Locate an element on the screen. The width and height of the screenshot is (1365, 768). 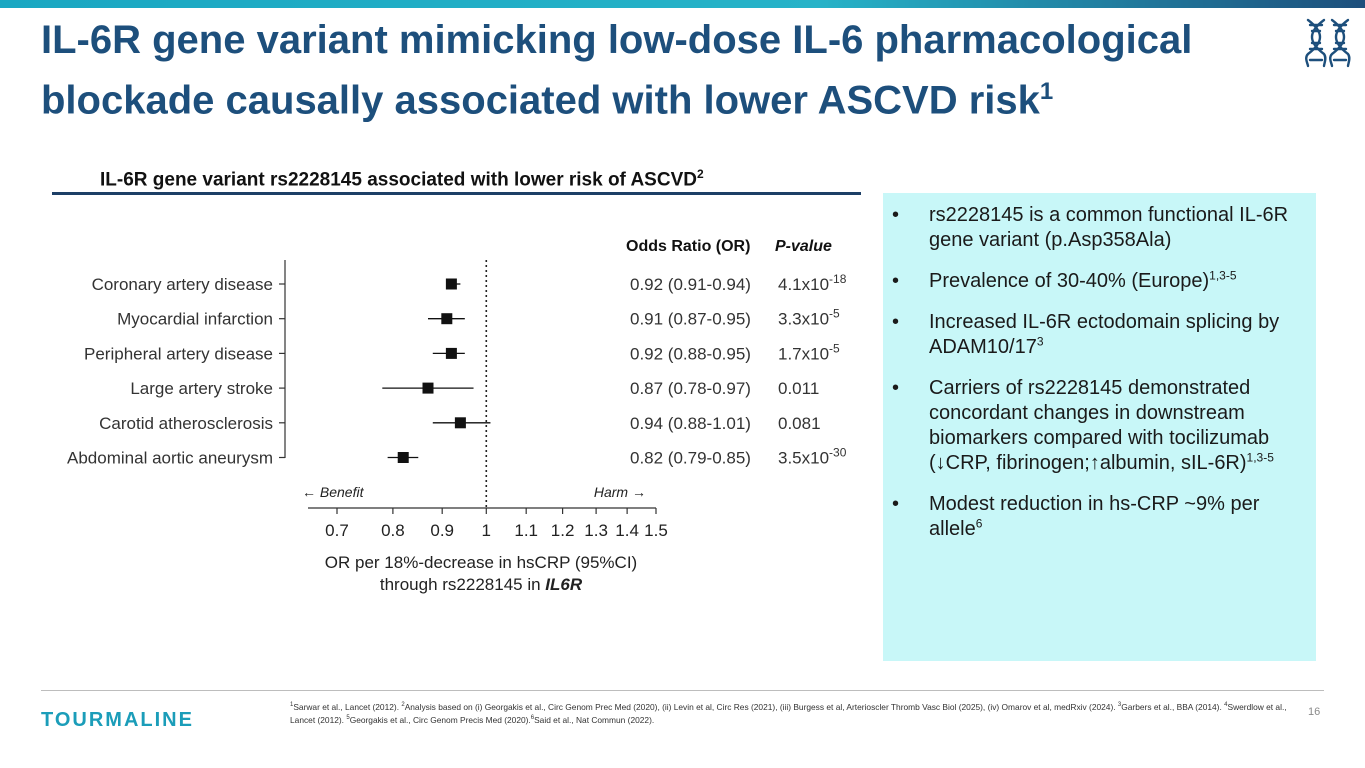
page-number: 16 is located at coordinates (1314, 712).